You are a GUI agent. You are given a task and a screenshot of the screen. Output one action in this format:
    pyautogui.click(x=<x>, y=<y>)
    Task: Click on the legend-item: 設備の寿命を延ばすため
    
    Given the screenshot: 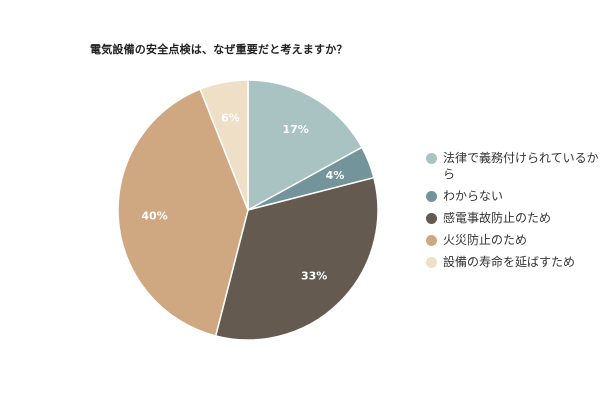 What is the action you would take?
    pyautogui.click(x=513, y=262)
    